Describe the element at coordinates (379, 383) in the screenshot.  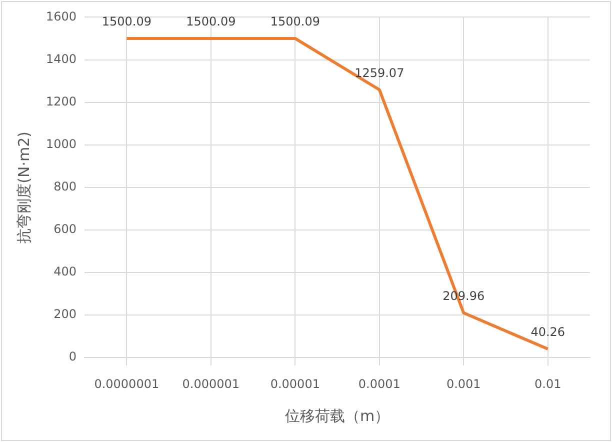
I see `x-tick-label: 0.0001` at that location.